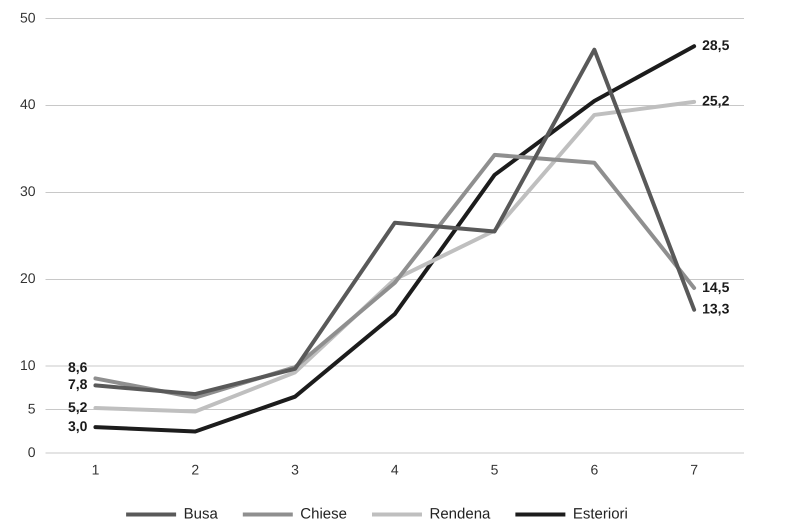  I want to click on data-label: 8,6, so click(78, 367).